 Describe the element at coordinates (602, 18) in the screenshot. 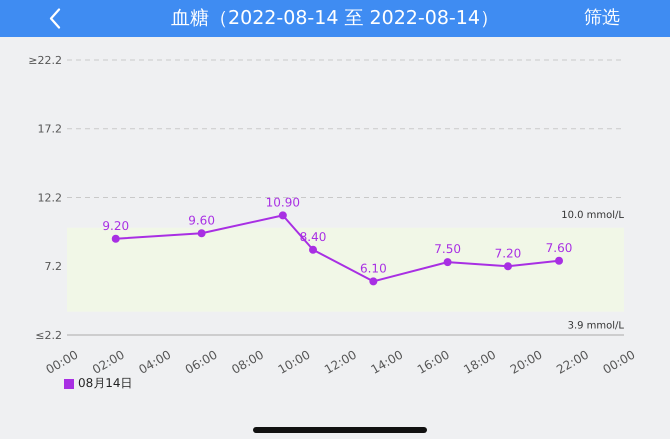

I see `filter-button: 筛选` at that location.